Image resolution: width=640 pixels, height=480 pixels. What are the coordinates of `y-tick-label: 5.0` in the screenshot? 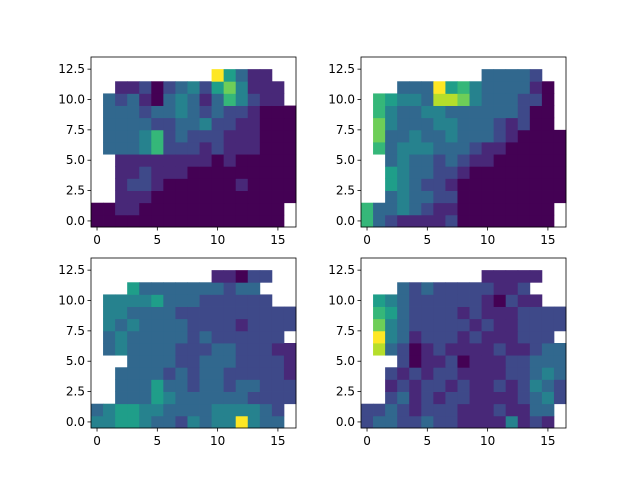 It's located at (345, 160).